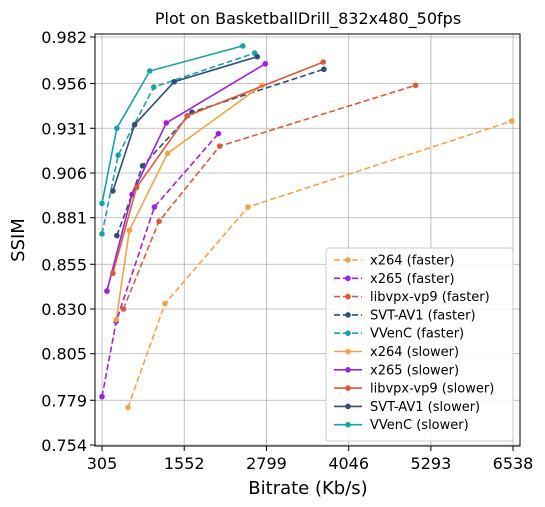 The height and width of the screenshot is (507, 545). Describe the element at coordinates (18, 240) in the screenshot. I see `y-axis-label: SSIM` at that location.